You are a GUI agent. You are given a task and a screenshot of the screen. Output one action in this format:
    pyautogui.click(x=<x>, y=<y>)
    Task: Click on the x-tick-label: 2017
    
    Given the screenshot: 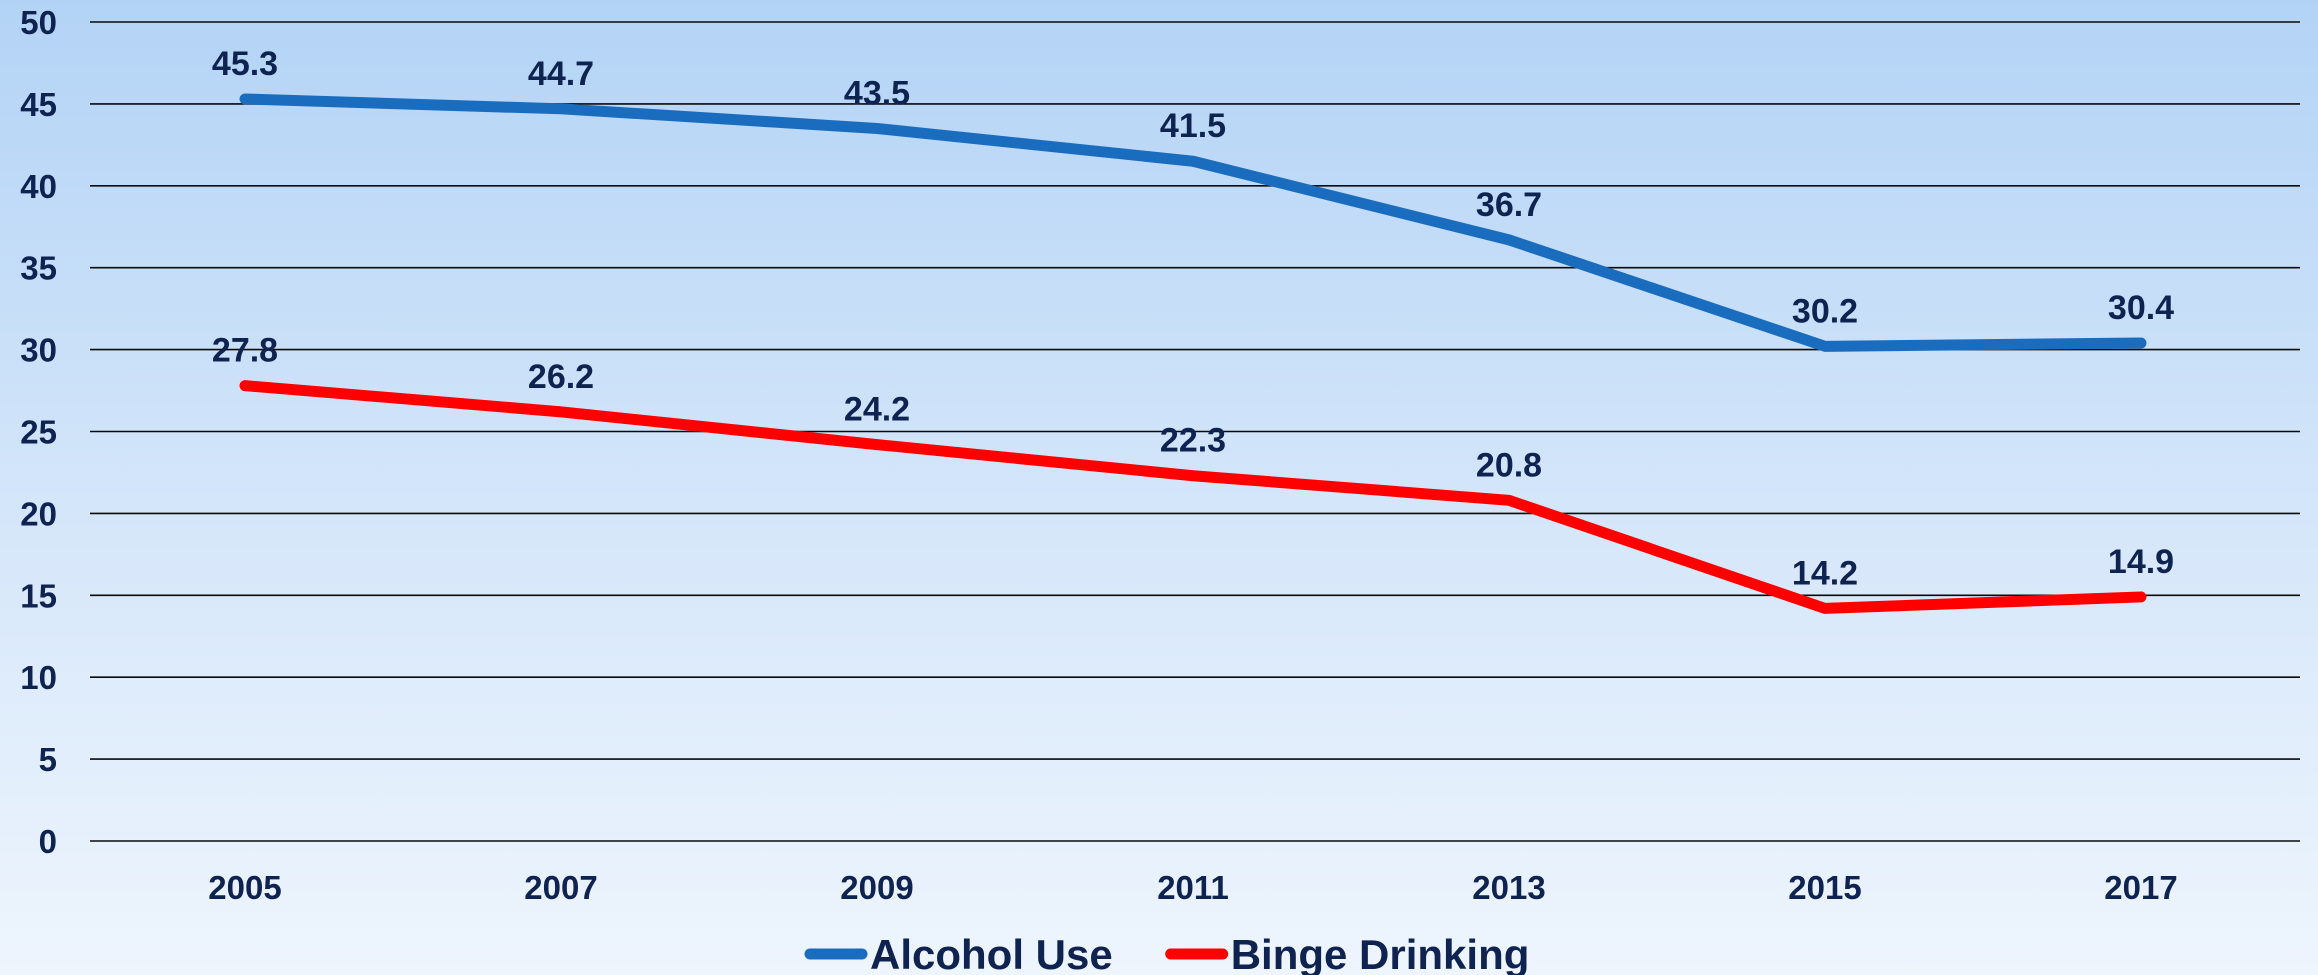 What is the action you would take?
    pyautogui.click(x=2140, y=887)
    